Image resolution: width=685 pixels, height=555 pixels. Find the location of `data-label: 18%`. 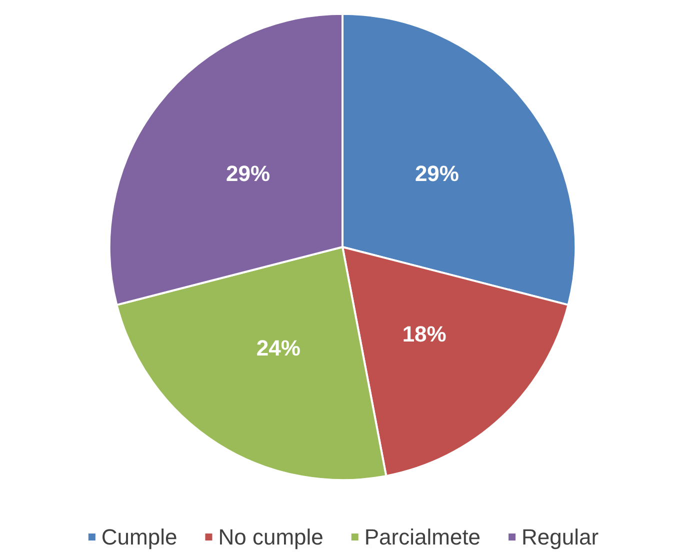

data-label: 18% is located at coordinates (424, 334).